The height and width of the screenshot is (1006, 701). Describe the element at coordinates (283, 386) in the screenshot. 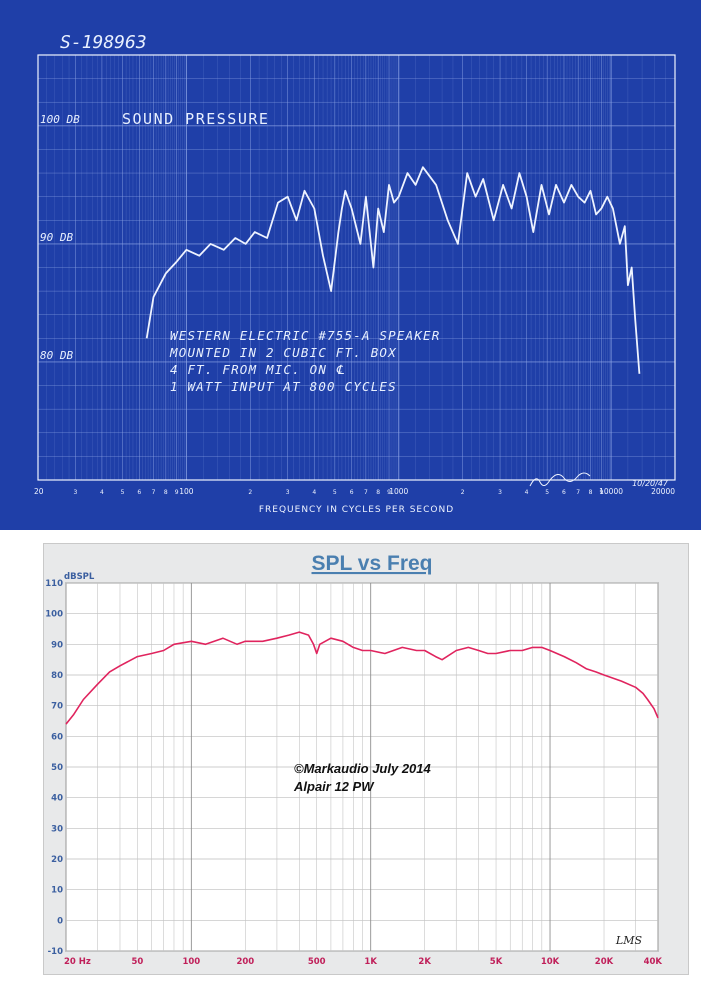

I see `blueprint-note-line: 1 WATT INPUT AT 800 CYCLES` at that location.